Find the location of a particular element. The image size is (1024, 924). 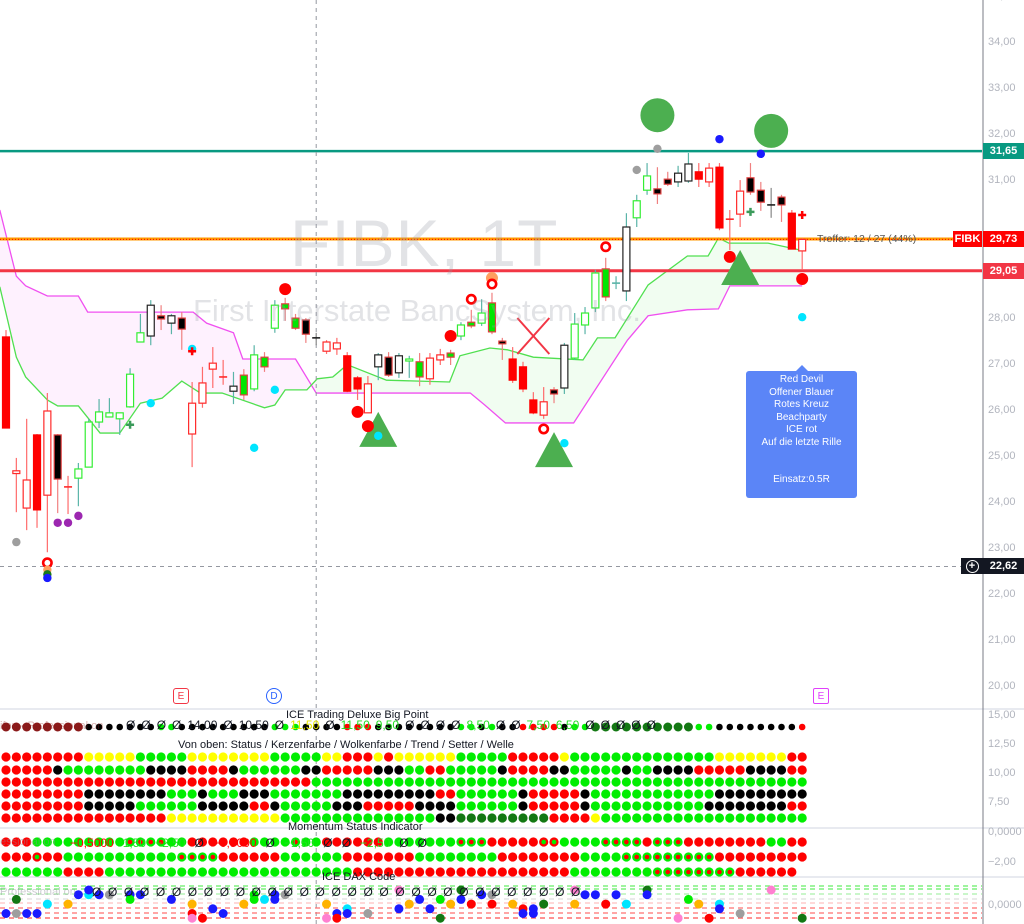

indicator-value: 1,50 is located at coordinates (134, 843).